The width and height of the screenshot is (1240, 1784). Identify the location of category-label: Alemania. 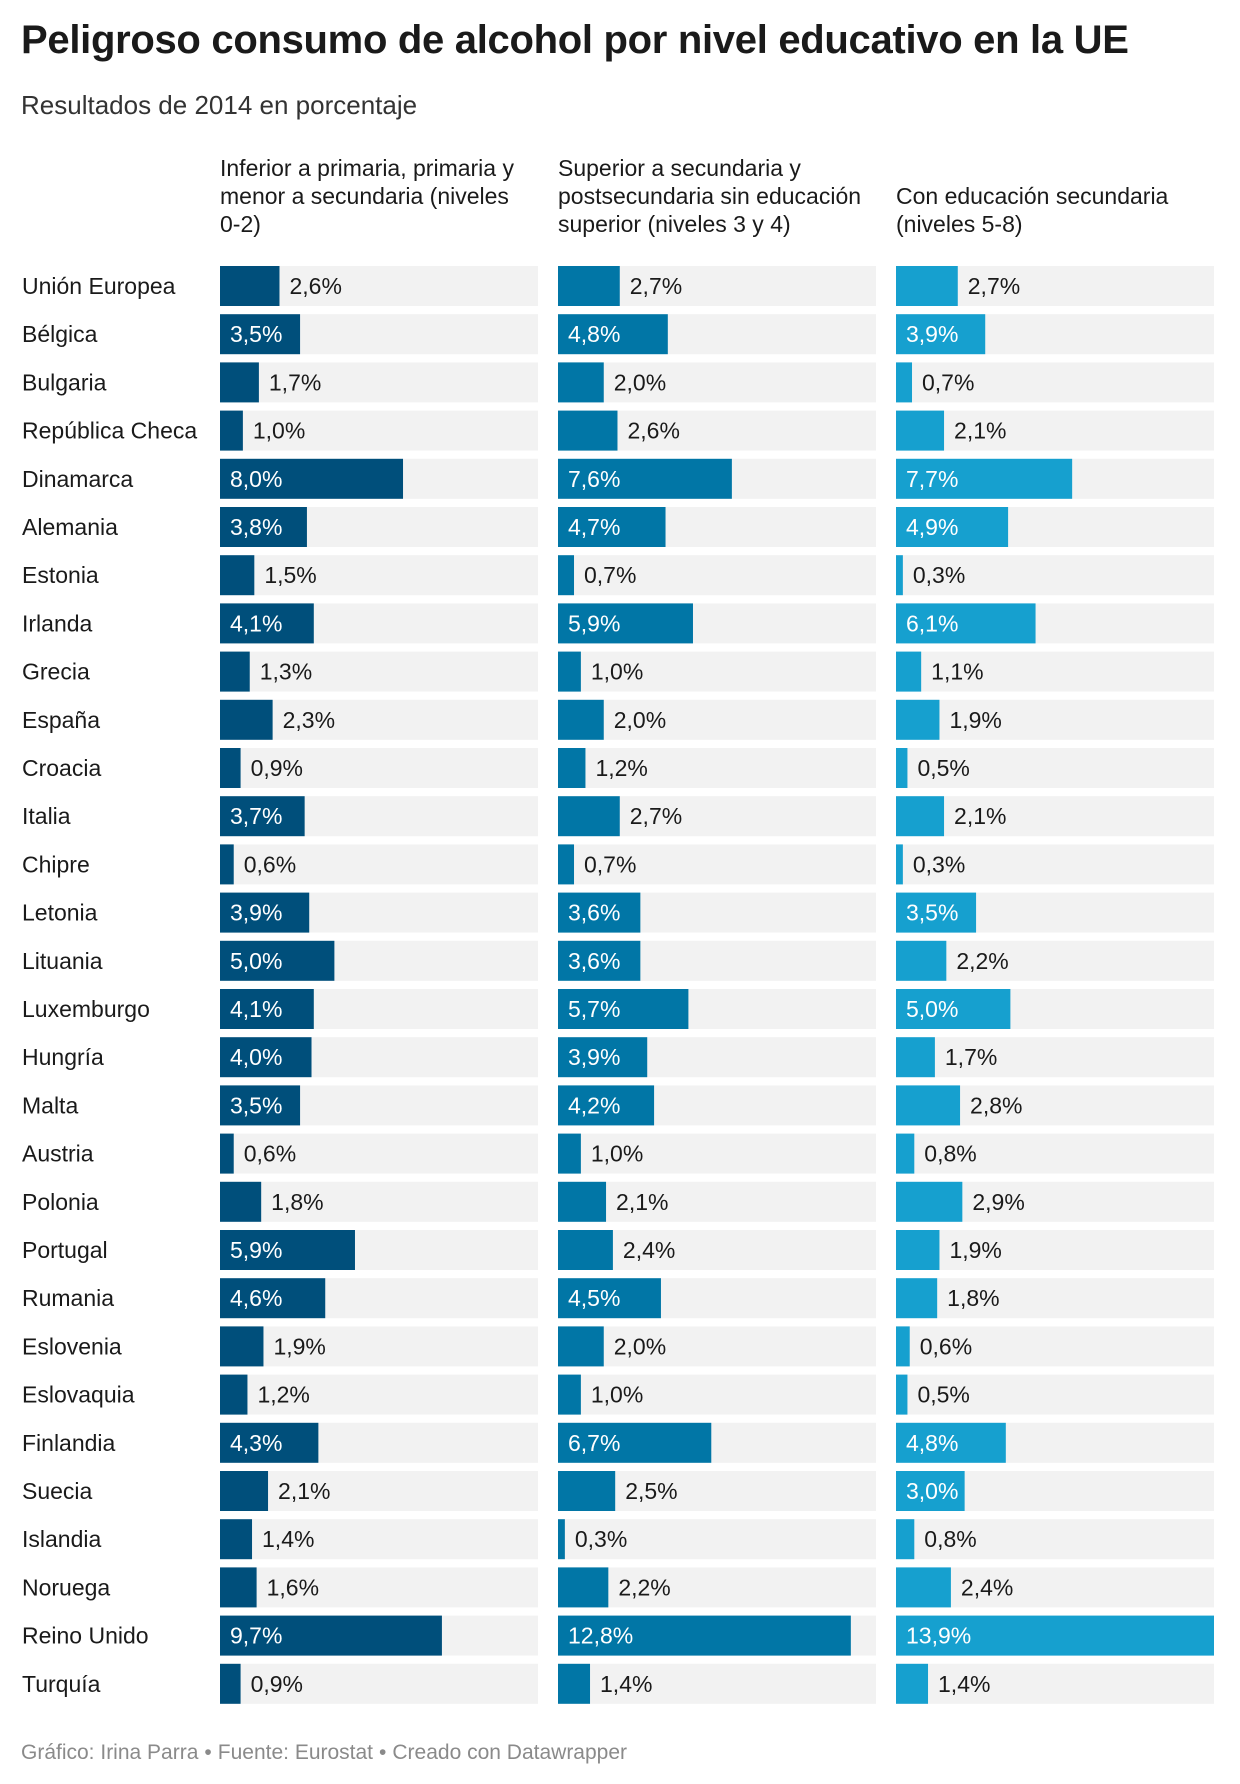
(70, 527).